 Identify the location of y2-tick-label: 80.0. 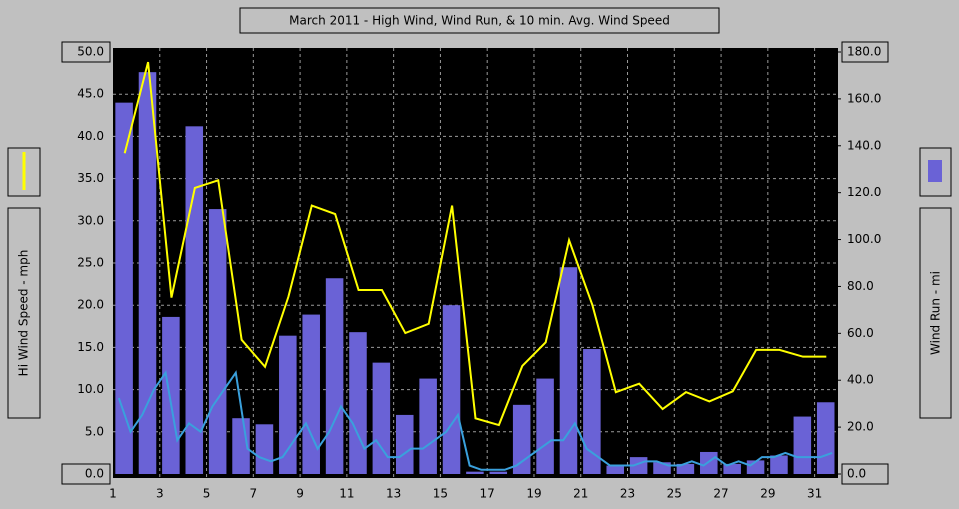
(860, 286).